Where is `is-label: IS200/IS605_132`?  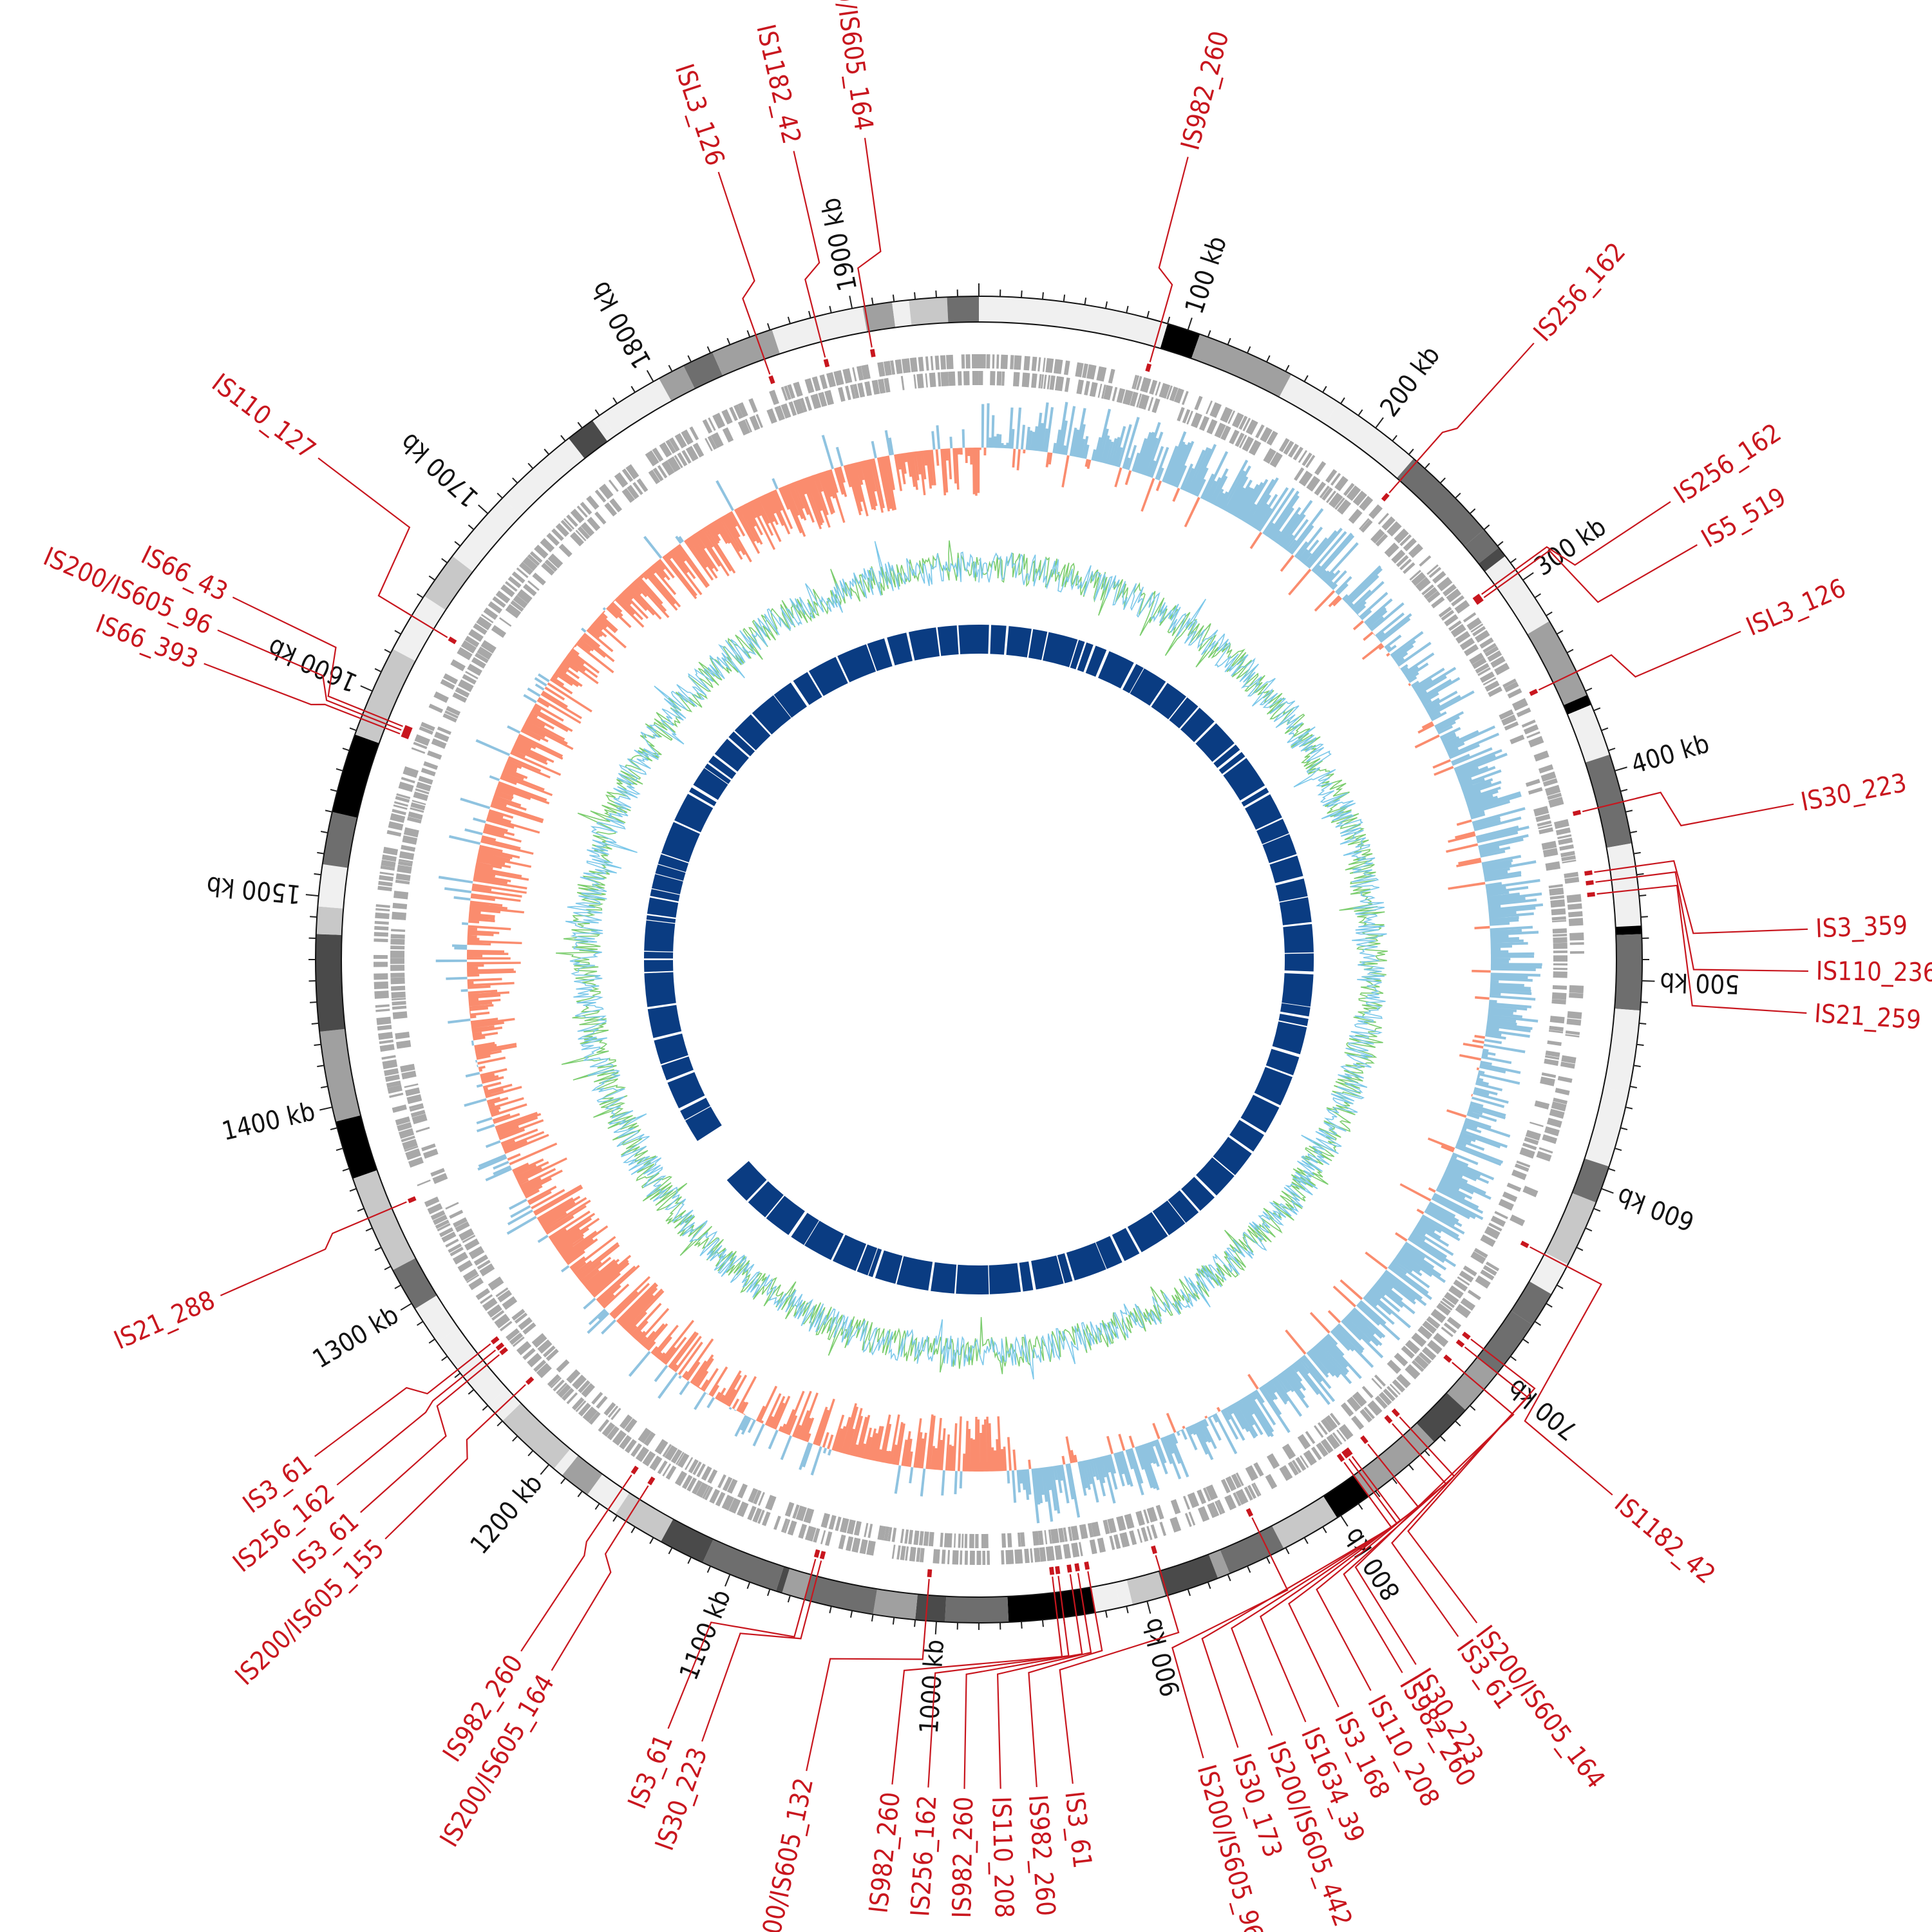 is-label: IS200/IS605_132 is located at coordinates (784, 1854).